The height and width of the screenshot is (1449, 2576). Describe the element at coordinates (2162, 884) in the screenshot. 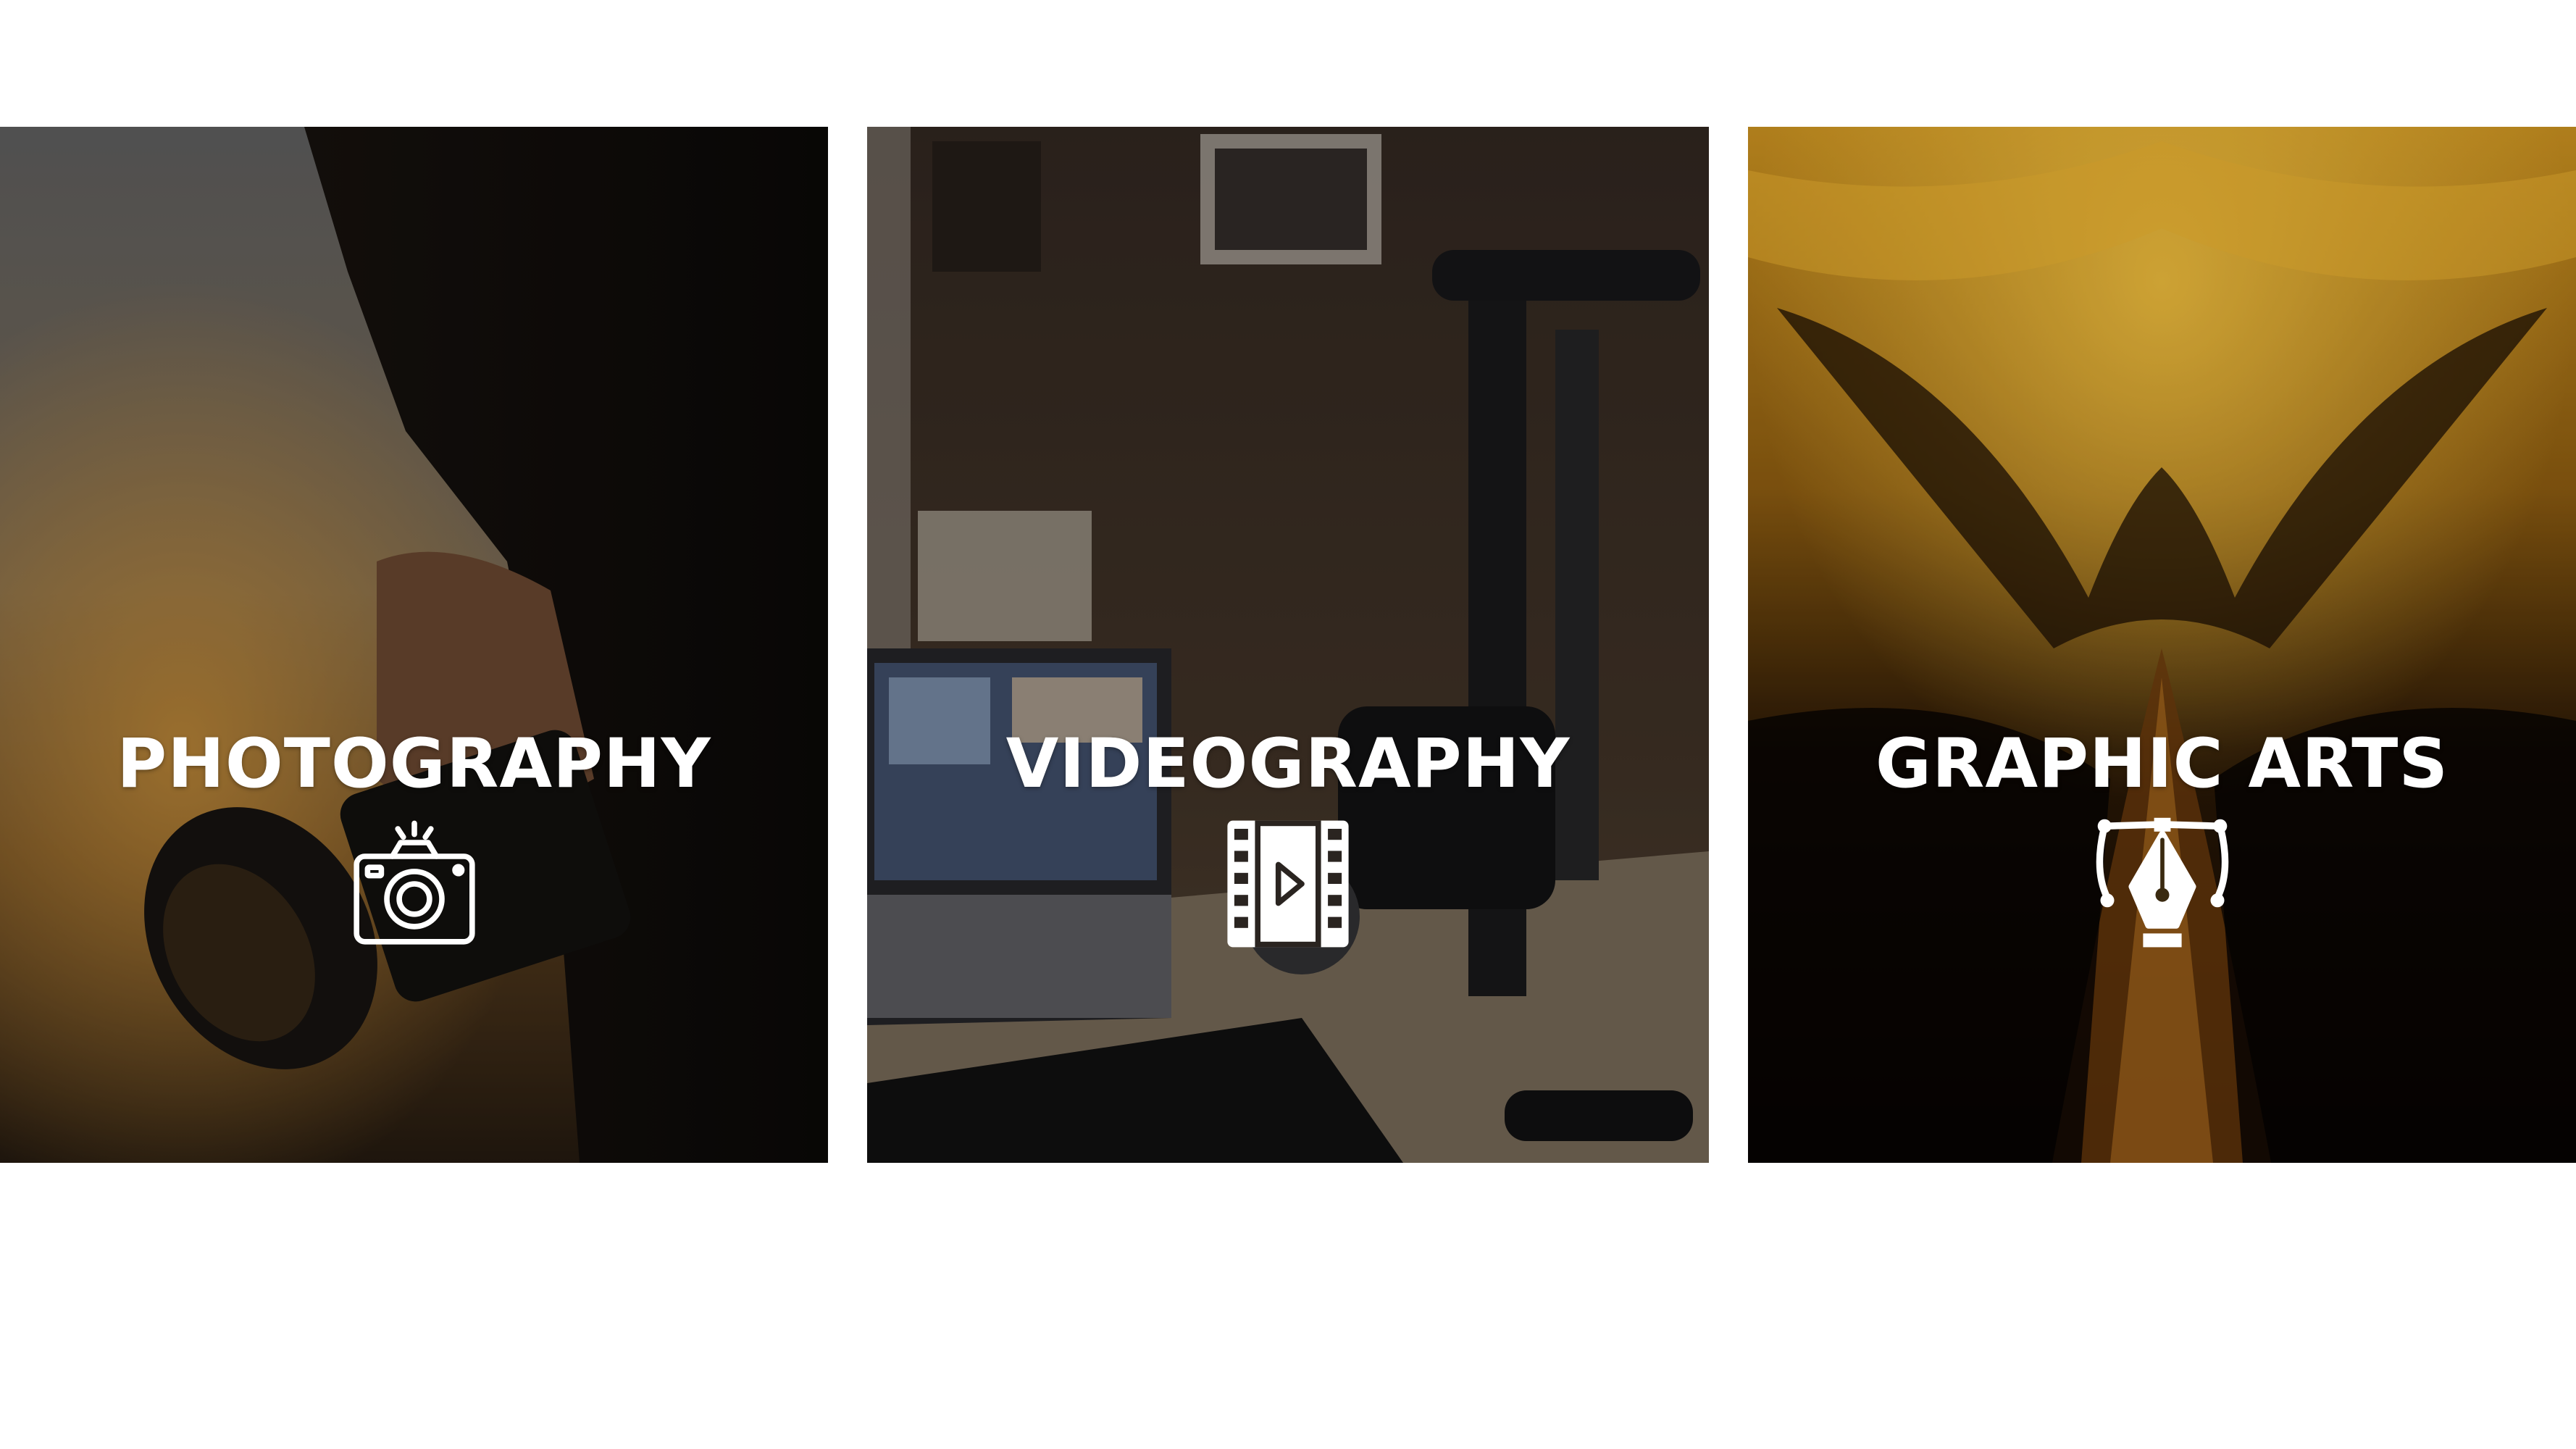

I see `pen-tool-icon` at that location.